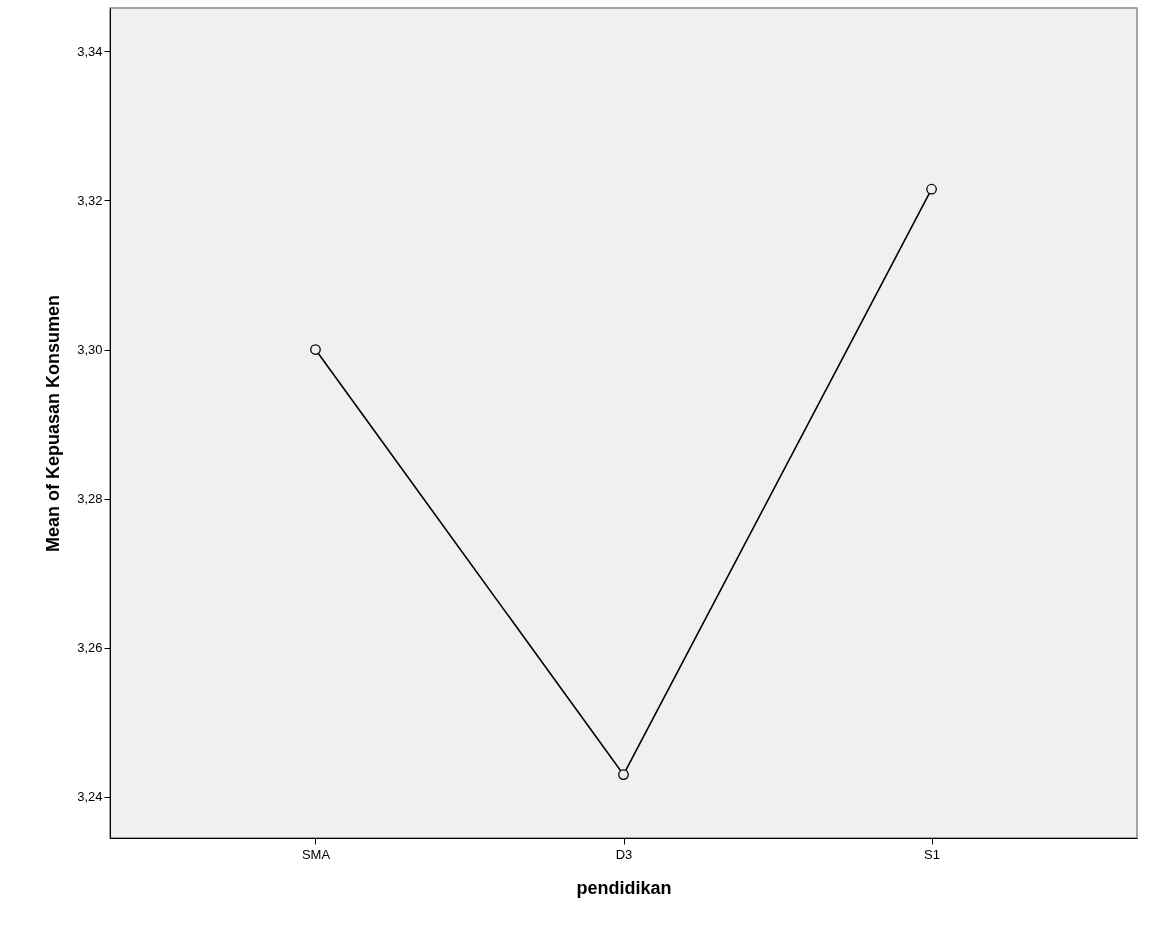  What do you see at coordinates (624, 854) in the screenshot?
I see `x-tick-label: D3` at bounding box center [624, 854].